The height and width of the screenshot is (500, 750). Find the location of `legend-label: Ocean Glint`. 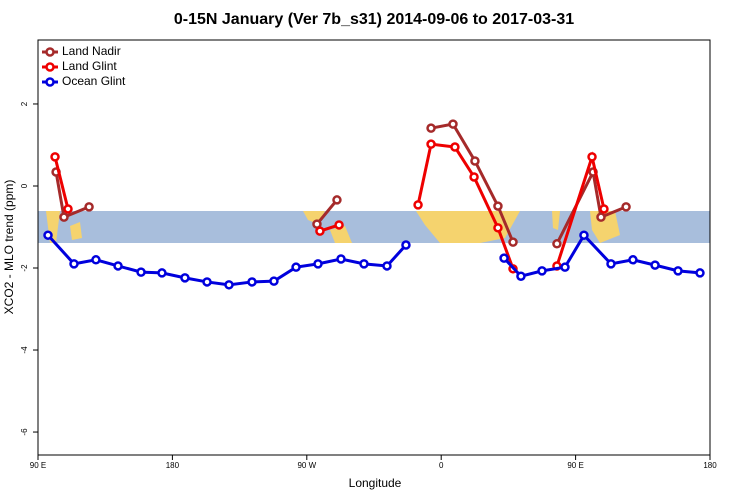

legend-label: Ocean Glint is located at coordinates (94, 81).